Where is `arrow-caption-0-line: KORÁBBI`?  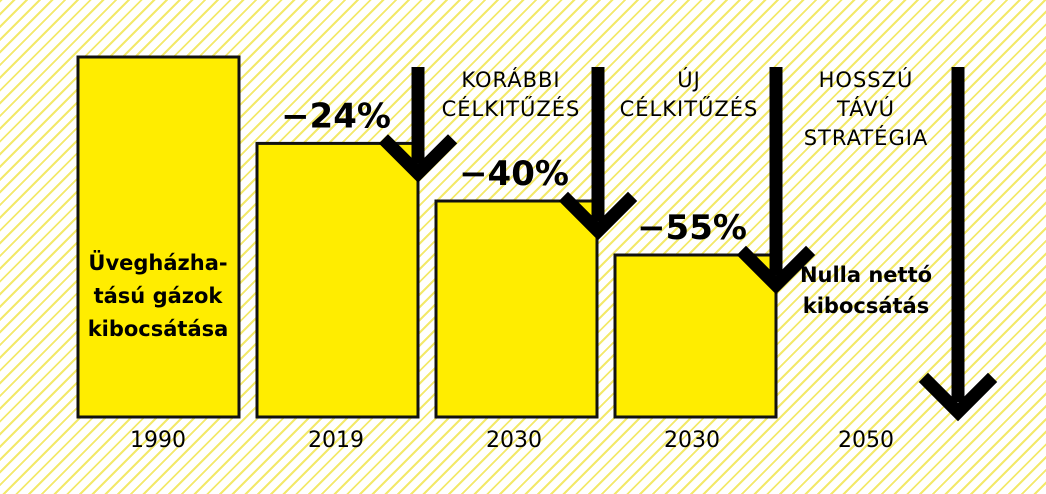 arrow-caption-0-line: KORÁBBI is located at coordinates (510, 79).